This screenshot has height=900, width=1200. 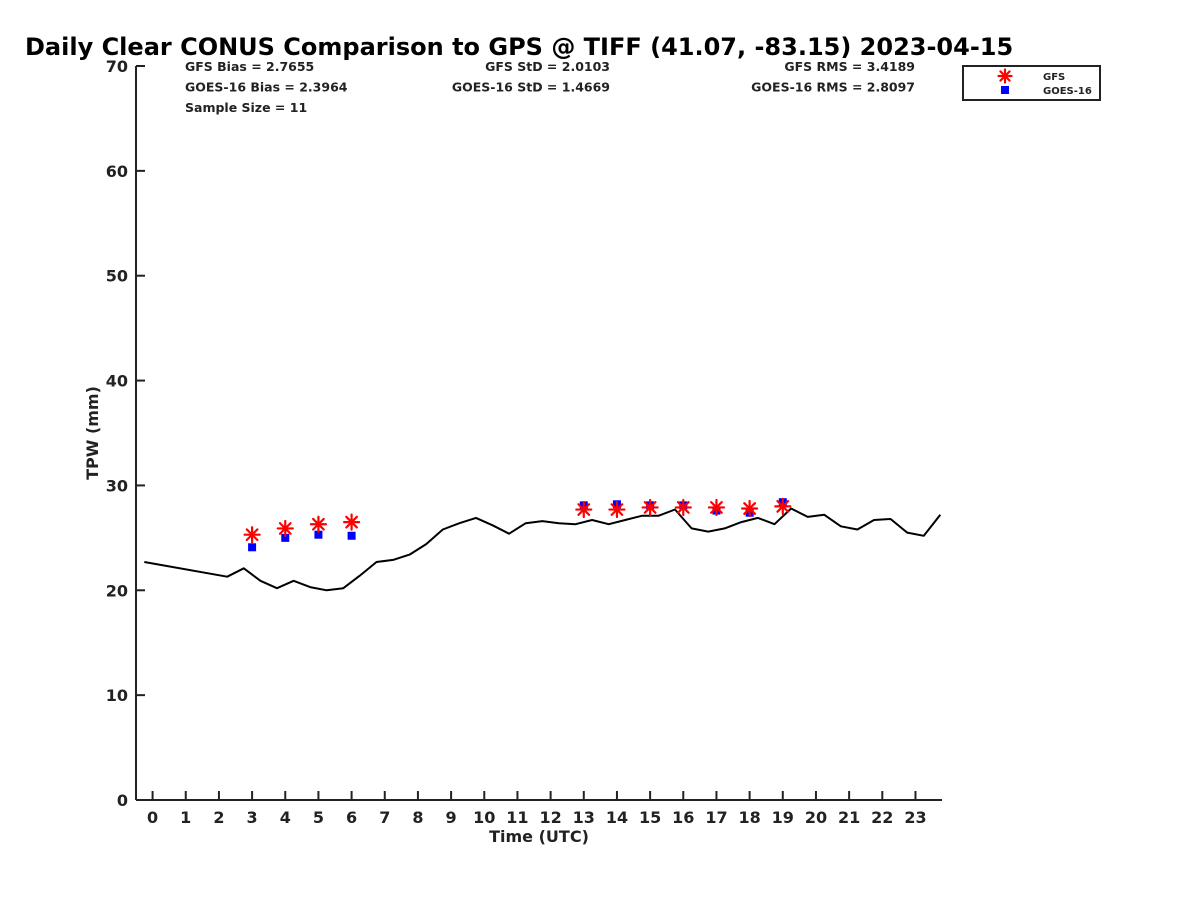 What do you see at coordinates (1067, 91) in the screenshot?
I see `legend-label: GOES-16` at bounding box center [1067, 91].